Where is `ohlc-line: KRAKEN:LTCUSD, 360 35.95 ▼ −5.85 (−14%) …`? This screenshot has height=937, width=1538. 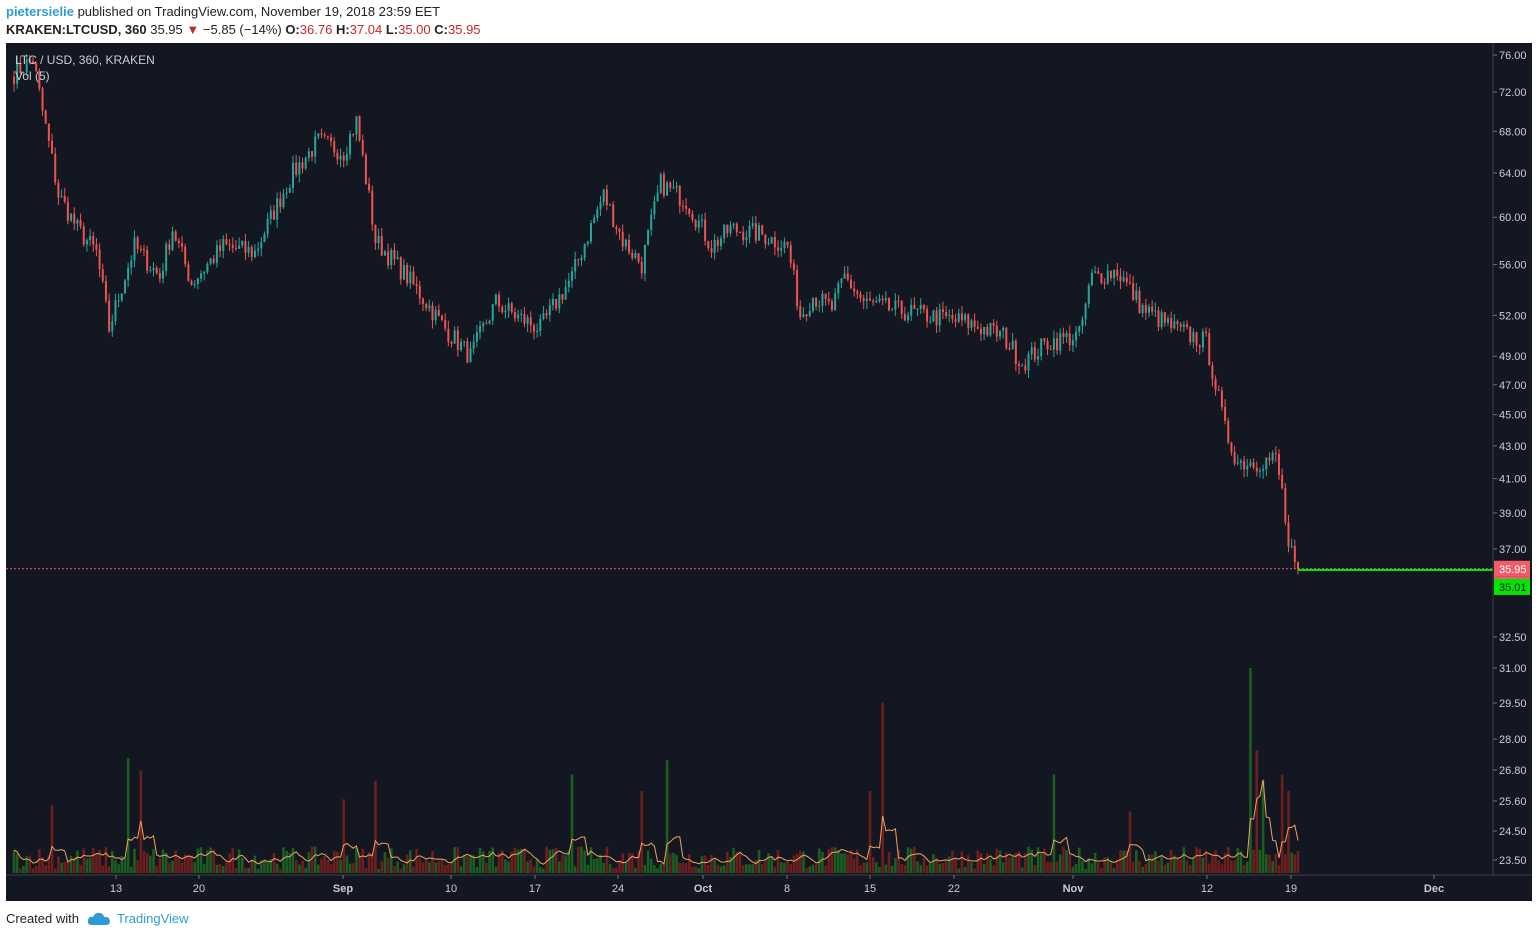 ohlc-line: KRAKEN:LTCUSD, 360 35.95 ▼ −5.85 (−14%) … is located at coordinates (243, 29).